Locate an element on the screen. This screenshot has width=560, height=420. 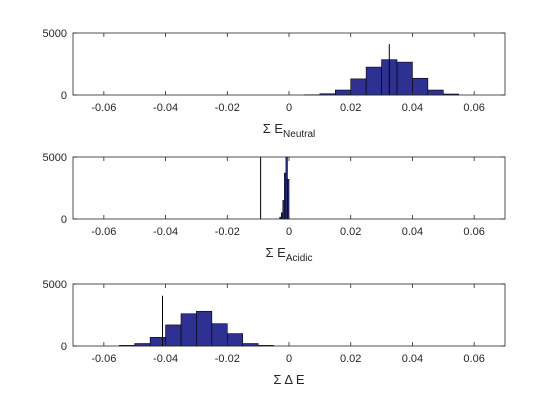
x-tick-label-neutral-1: -0.04 is located at coordinates (165, 108).